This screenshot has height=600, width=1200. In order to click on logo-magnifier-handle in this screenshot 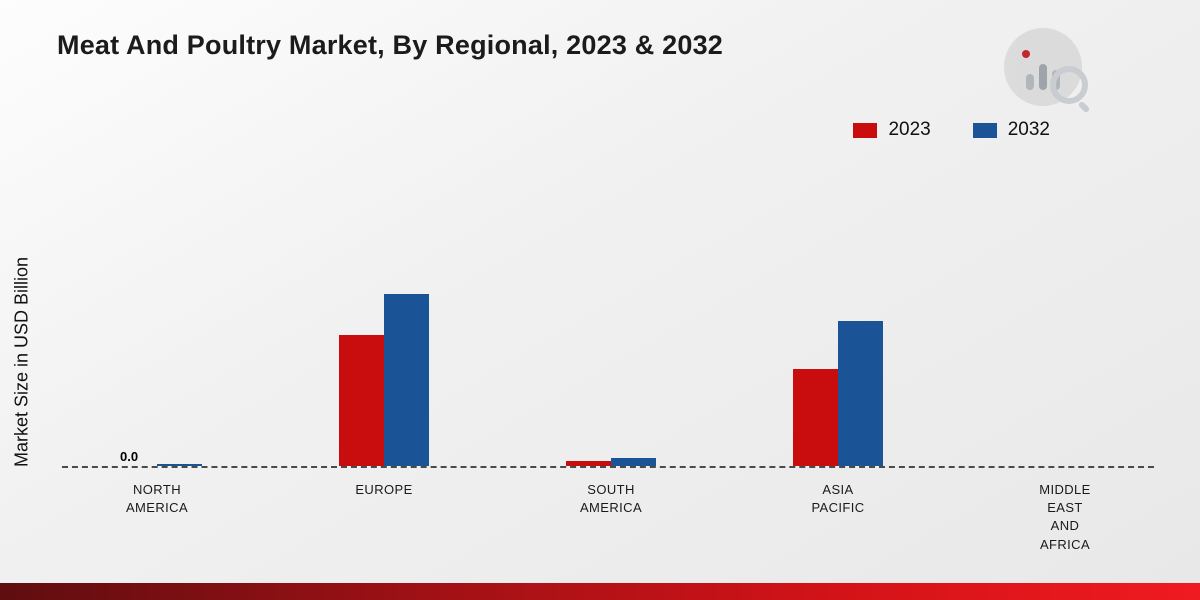, I will do `click(1084, 107)`.